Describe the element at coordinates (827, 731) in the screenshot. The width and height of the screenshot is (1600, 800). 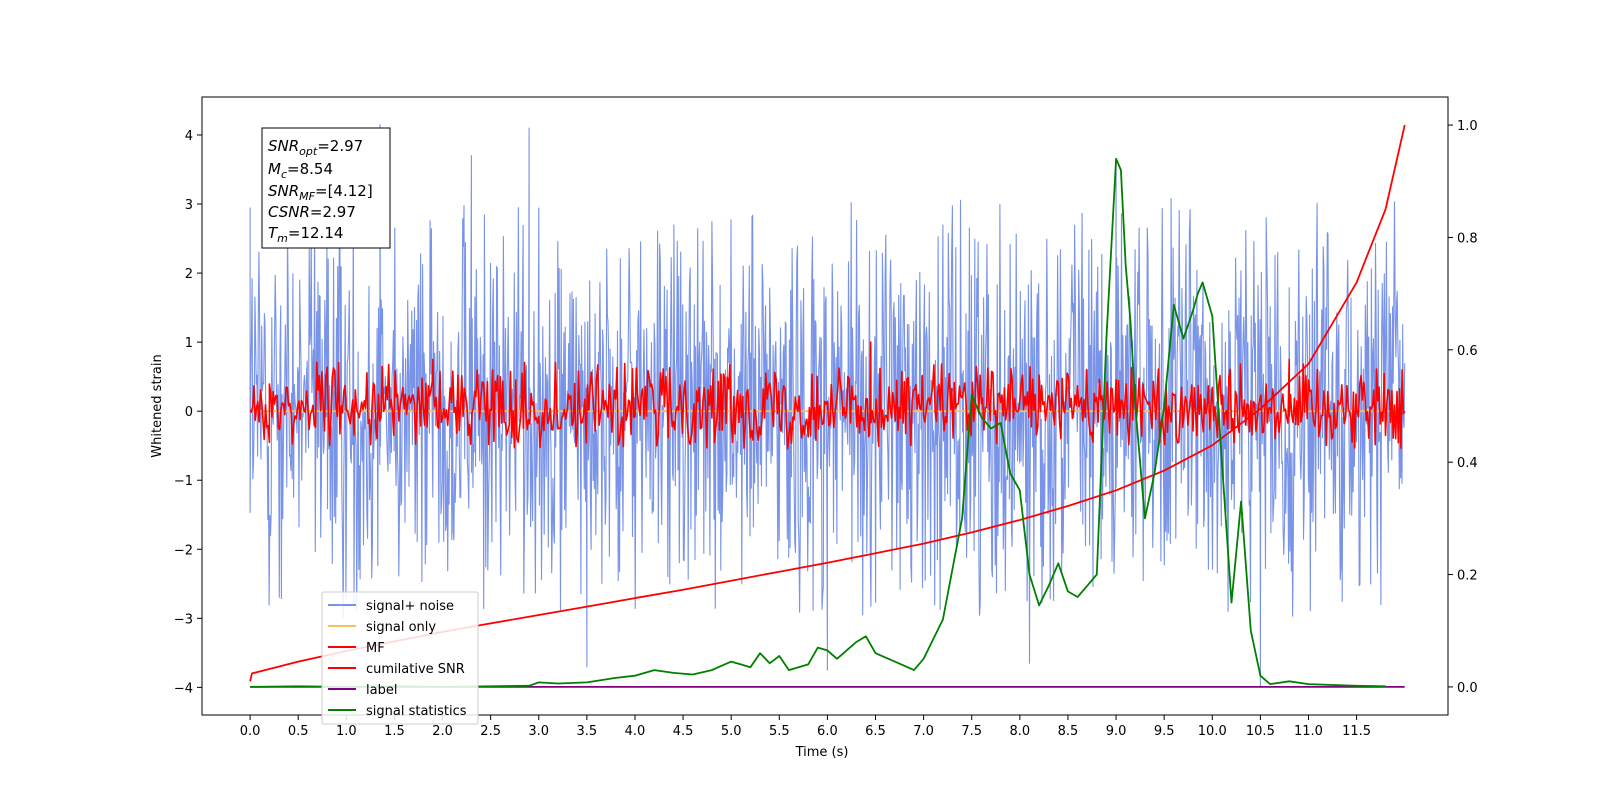
I see `x-tick-label: 6.0` at that location.